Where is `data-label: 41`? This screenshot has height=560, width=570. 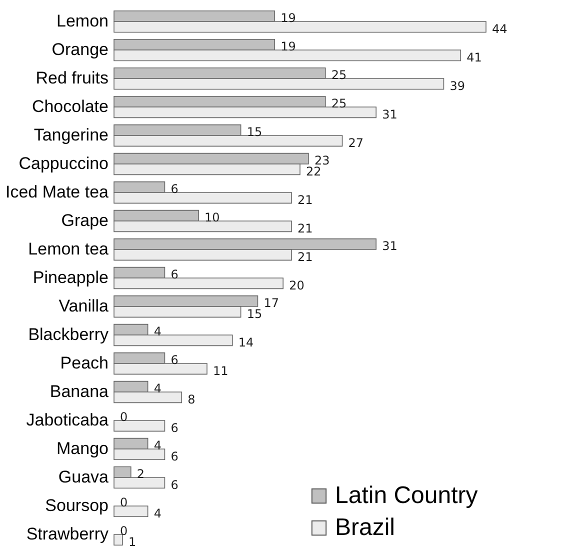 data-label: 41 is located at coordinates (474, 57).